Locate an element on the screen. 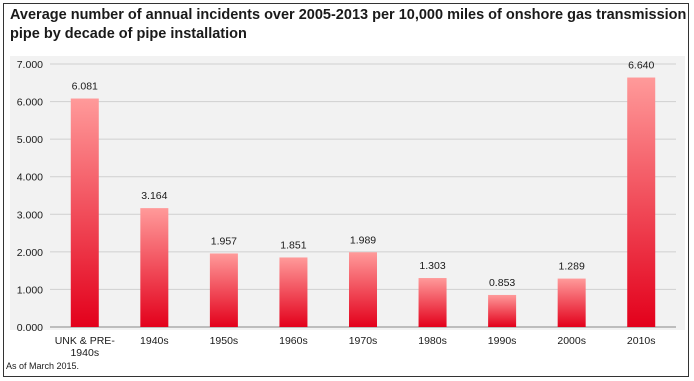 The image size is (694, 381). data-label: 1.303 is located at coordinates (432, 266).